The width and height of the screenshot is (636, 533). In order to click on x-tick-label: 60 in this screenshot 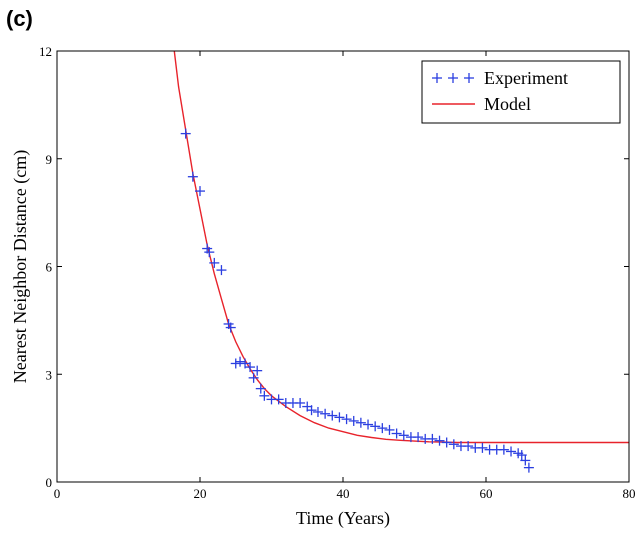, I will do `click(486, 493)`.